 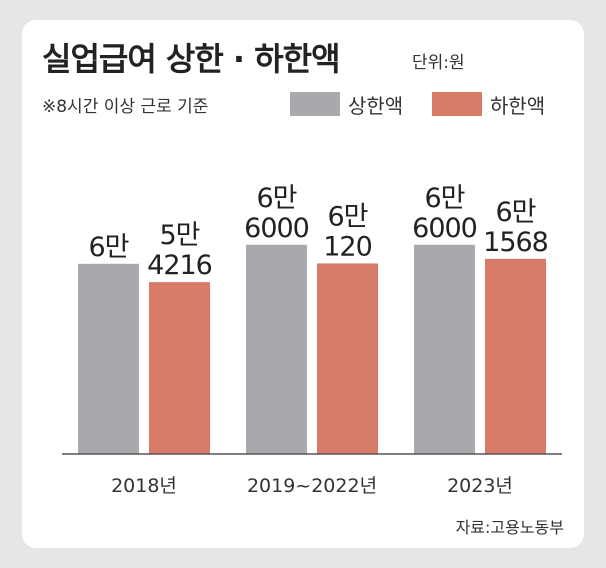 What do you see at coordinates (509, 527) in the screenshot?
I see `source-label: 자료:고용노동부` at bounding box center [509, 527].